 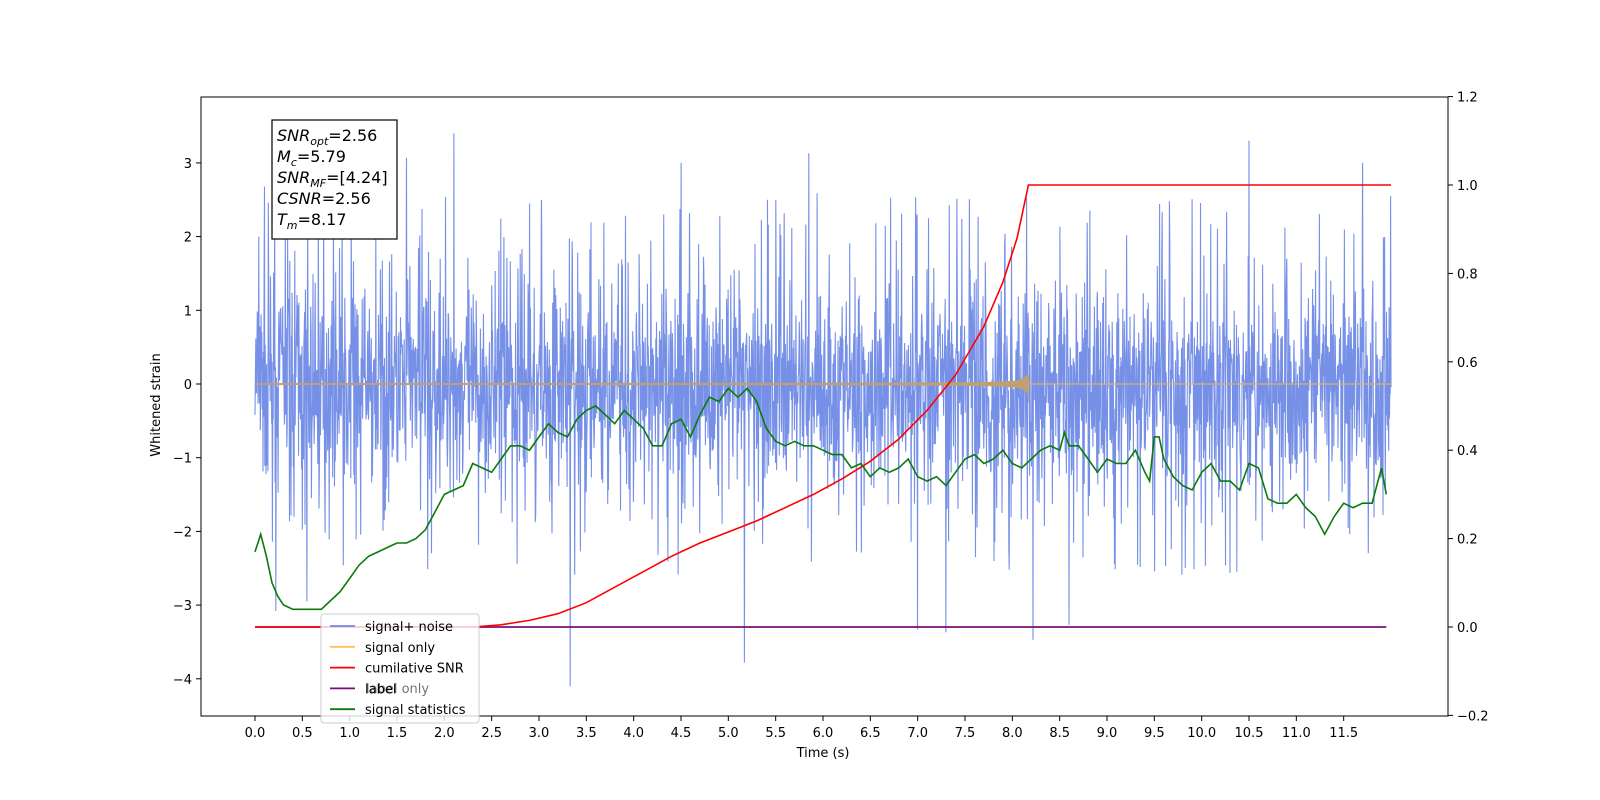 What do you see at coordinates (182, 680) in the screenshot?
I see `y-tick-label: −4` at bounding box center [182, 680].